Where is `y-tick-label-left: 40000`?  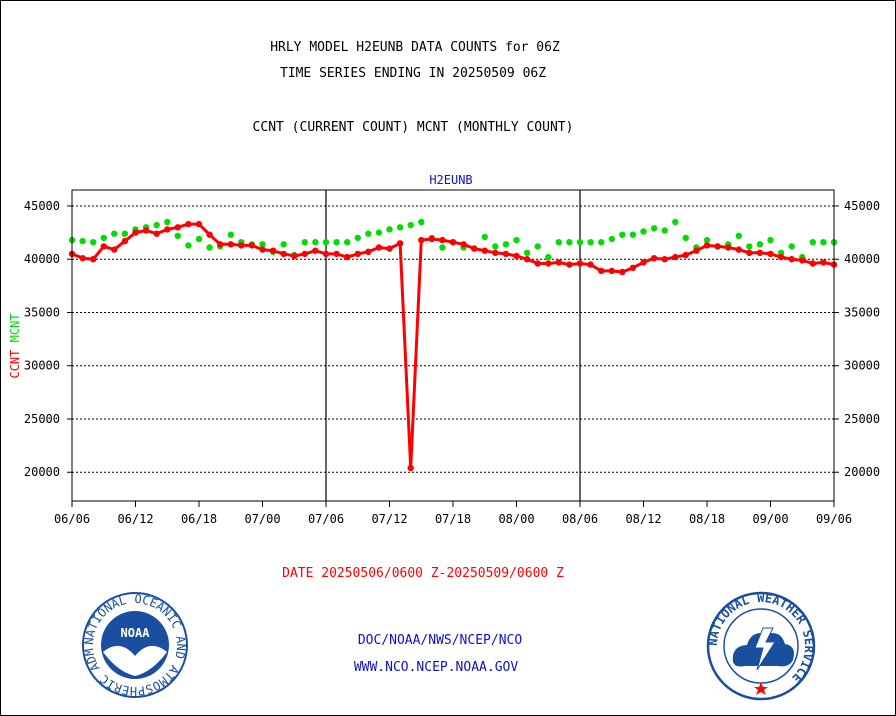 y-tick-label-left: 40000 is located at coordinates (42, 259).